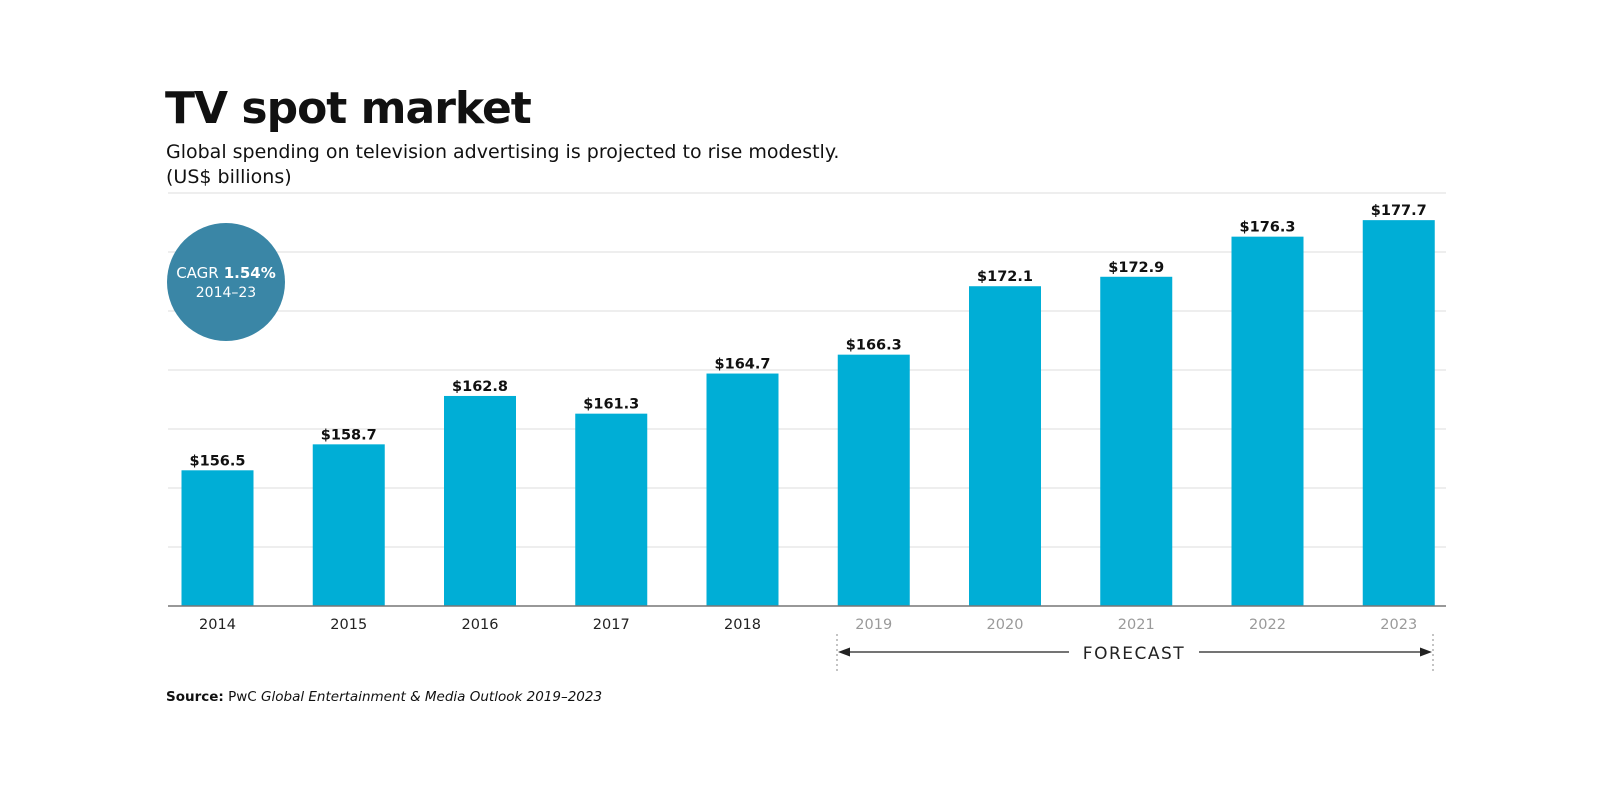 The image size is (1600, 800). I want to click on data-label-2014: $156.5, so click(218, 461).